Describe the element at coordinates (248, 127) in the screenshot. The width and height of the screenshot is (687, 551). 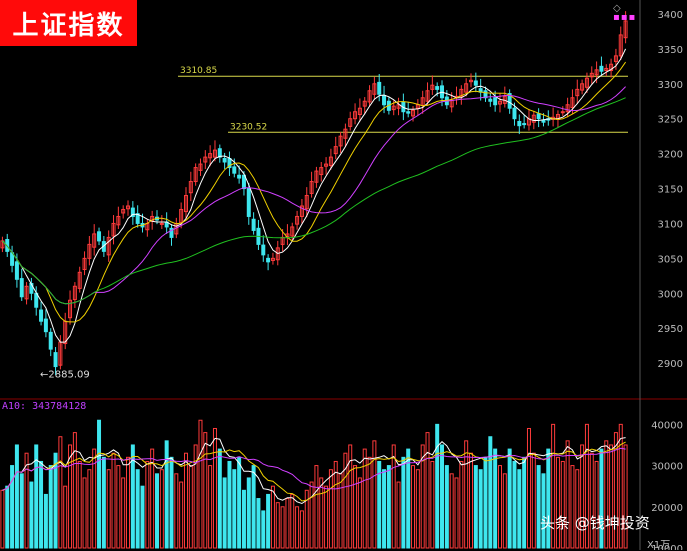
I see `level-label: 3230.52` at that location.